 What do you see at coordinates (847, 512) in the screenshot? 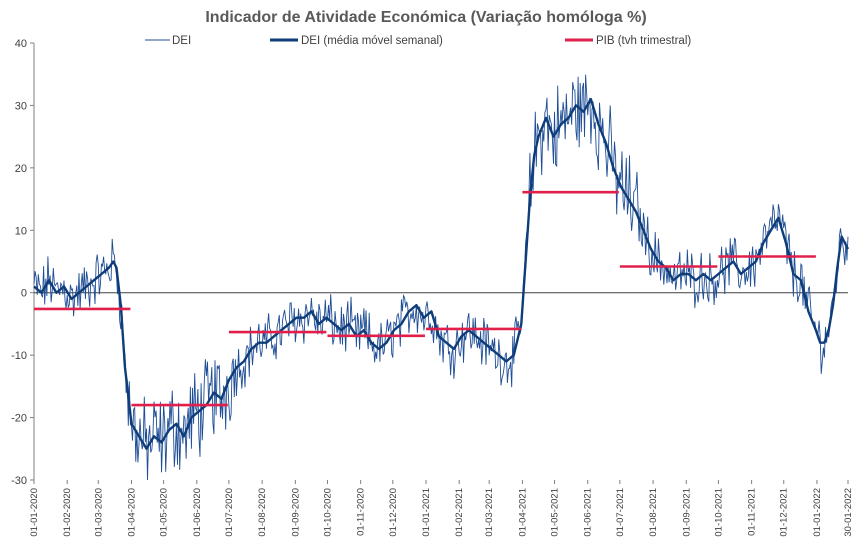
I see `x-tick-label: 30-01-2022` at bounding box center [847, 512].